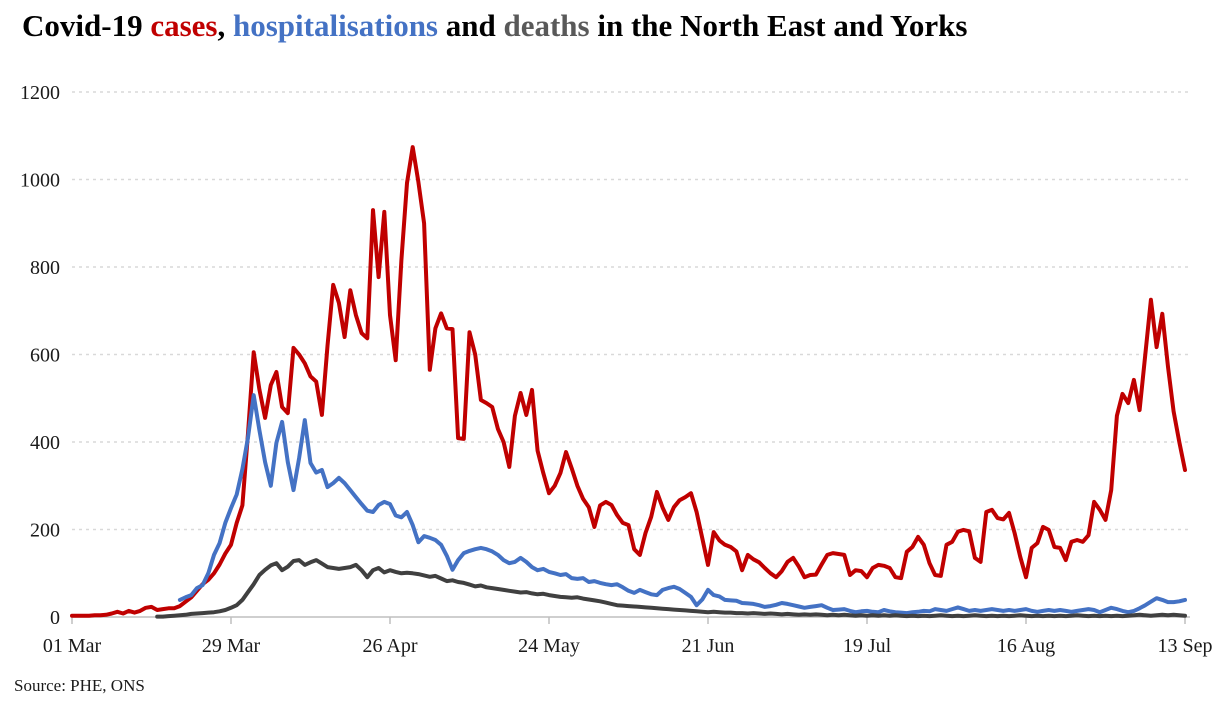 The width and height of the screenshot is (1220, 710). Describe the element at coordinates (55, 618) in the screenshot. I see `y-axis-tick-label: 0` at that location.